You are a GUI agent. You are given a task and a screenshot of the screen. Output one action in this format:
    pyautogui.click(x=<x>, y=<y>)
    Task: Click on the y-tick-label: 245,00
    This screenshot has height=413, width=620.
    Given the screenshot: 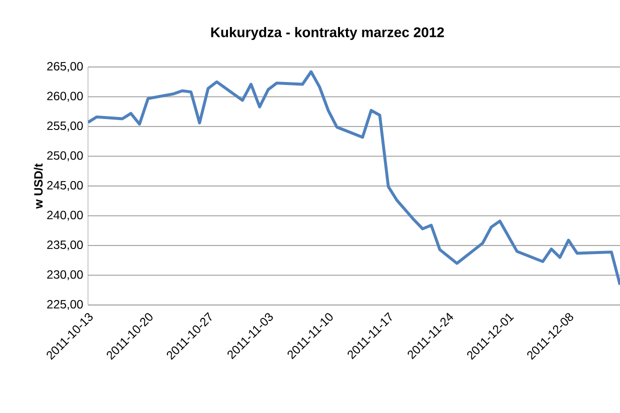 What is the action you would take?
    pyautogui.click(x=65, y=186)
    